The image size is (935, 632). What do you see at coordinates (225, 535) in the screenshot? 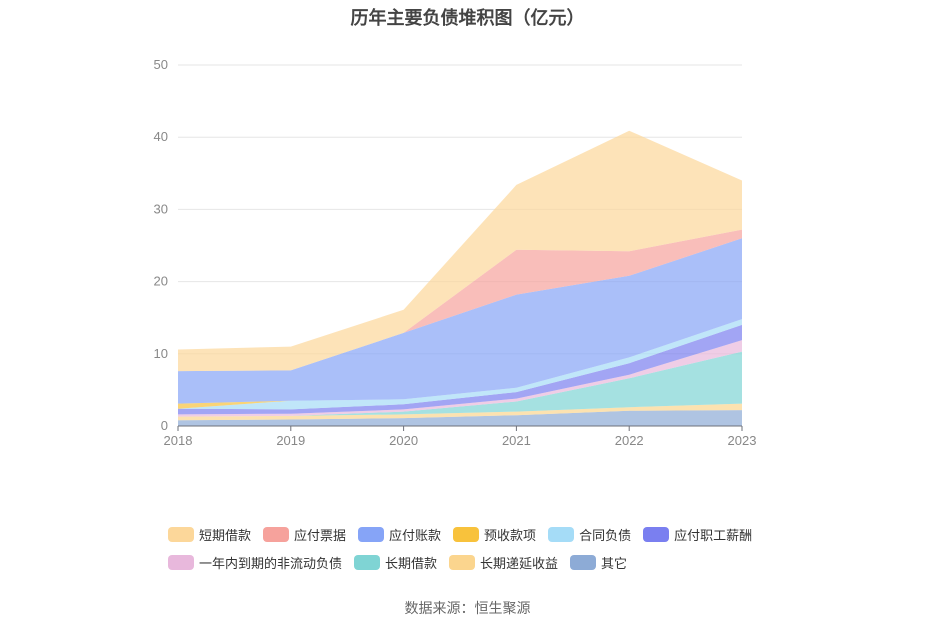
I see `legend-label: 短期借款` at bounding box center [225, 535].